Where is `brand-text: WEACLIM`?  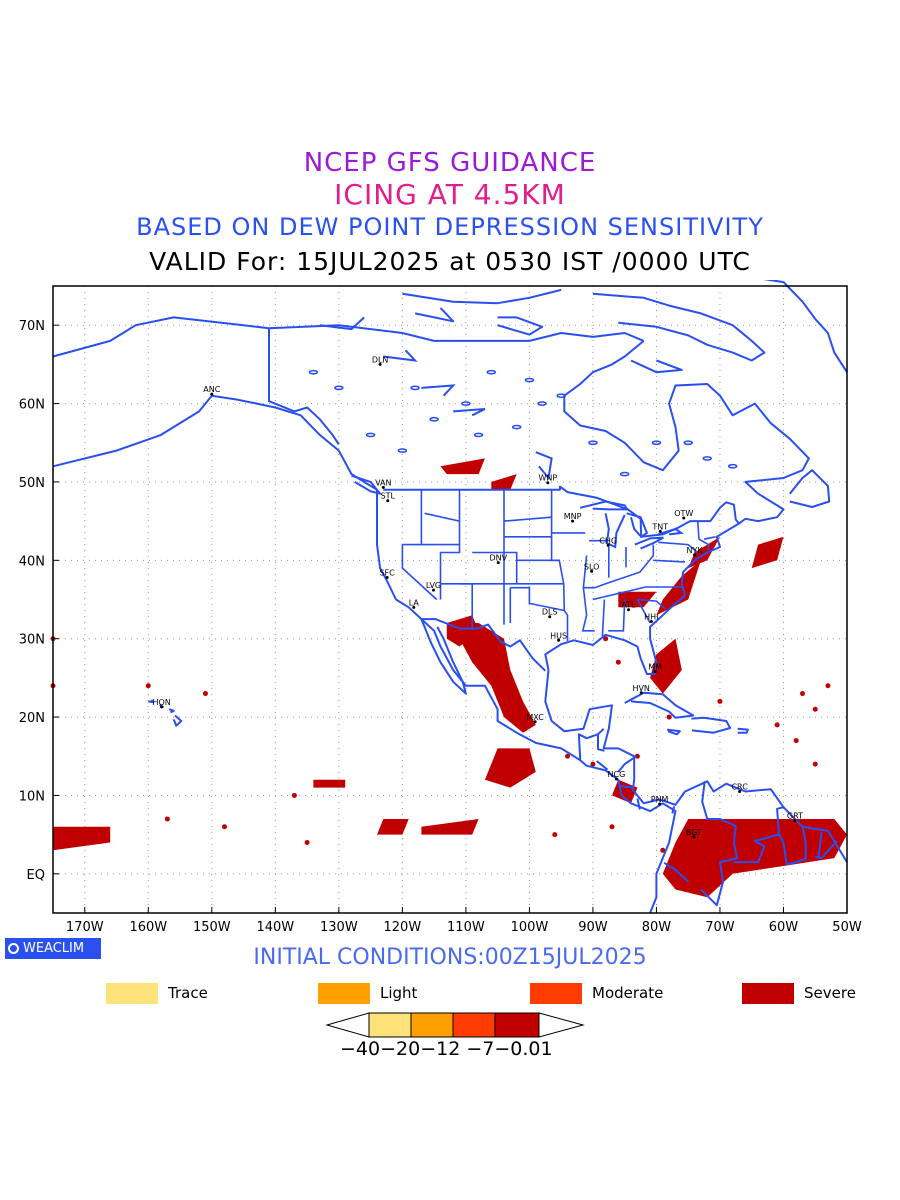
brand-text: WEACLIM is located at coordinates (54, 948).